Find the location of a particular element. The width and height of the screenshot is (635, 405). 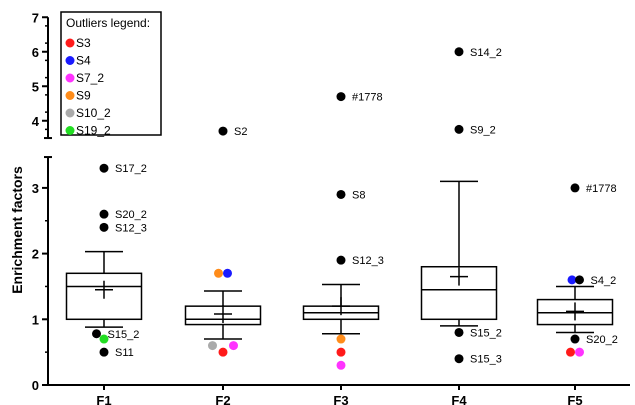

legend-title: Outliers legend: is located at coordinates (108, 23).